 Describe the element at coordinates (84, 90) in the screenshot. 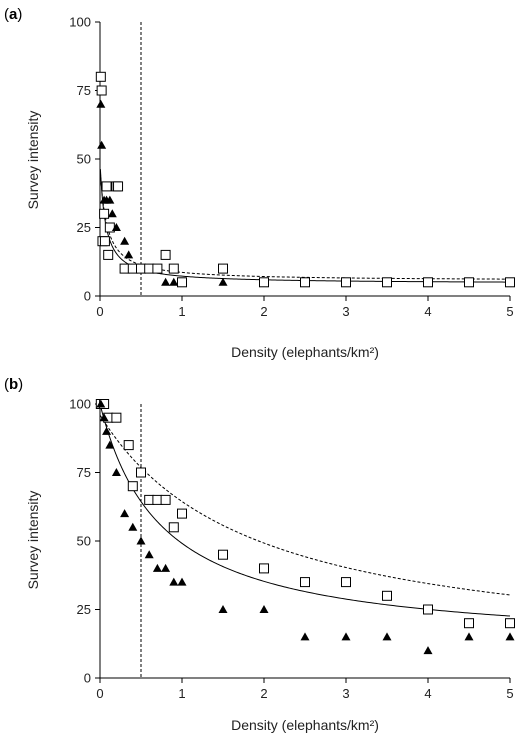

I see `y-tick-label-a: 75` at that location.